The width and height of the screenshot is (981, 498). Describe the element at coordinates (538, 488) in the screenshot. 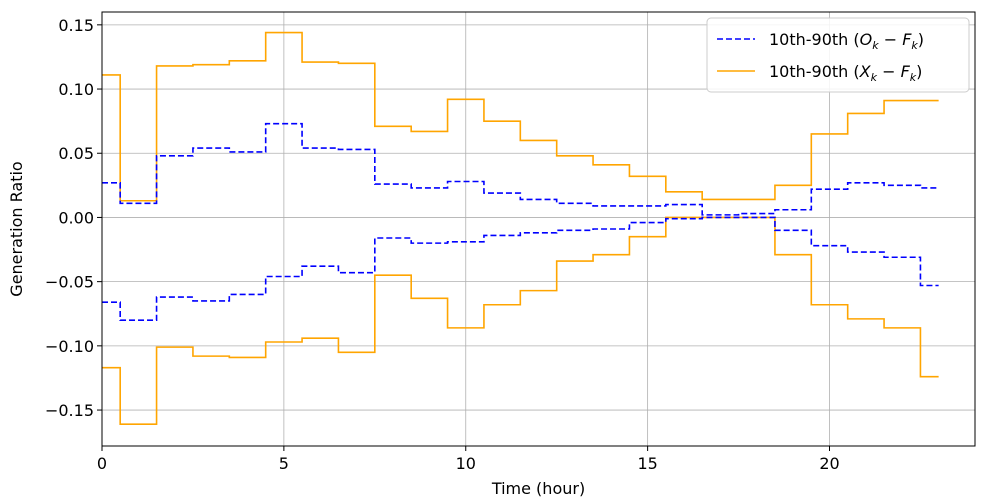

I see `x-axis-title: Time (hour)` at that location.